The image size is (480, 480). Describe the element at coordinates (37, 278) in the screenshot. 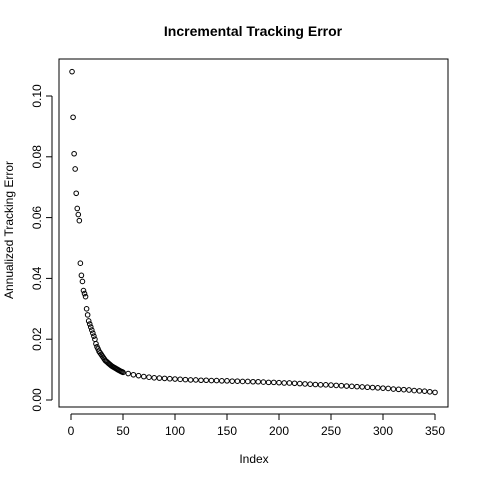

I see `y-tick-label: 0.04` at that location.